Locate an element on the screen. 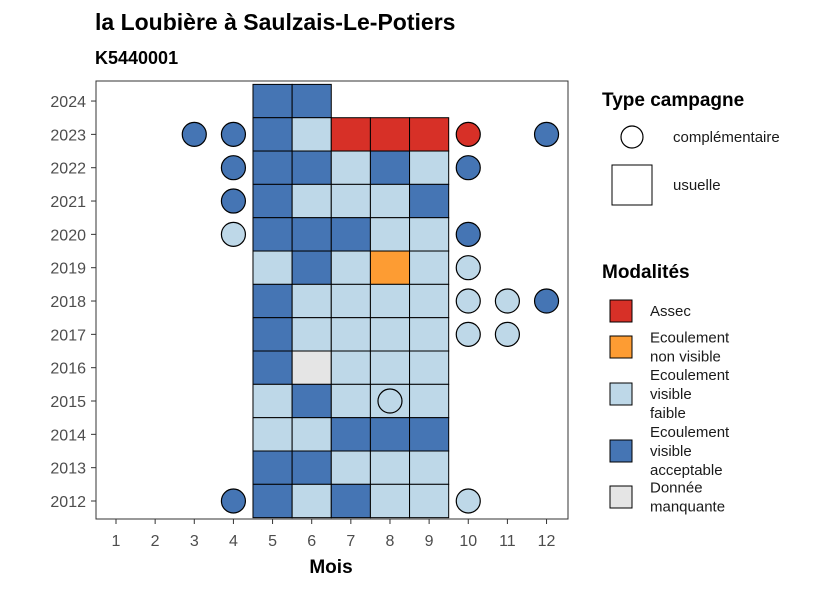 This screenshot has width=826, height=590. legend-label-ecoulement-visible-faible: Ecoulement visible faible is located at coordinates (690, 394).